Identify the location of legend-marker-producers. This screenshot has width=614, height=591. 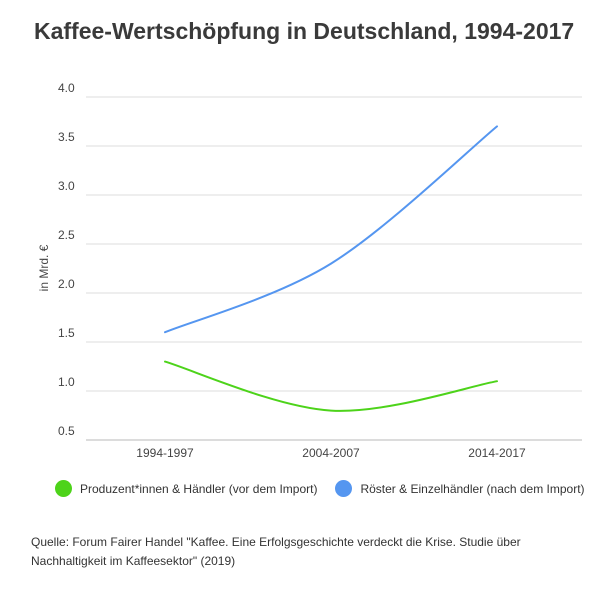
(63, 488).